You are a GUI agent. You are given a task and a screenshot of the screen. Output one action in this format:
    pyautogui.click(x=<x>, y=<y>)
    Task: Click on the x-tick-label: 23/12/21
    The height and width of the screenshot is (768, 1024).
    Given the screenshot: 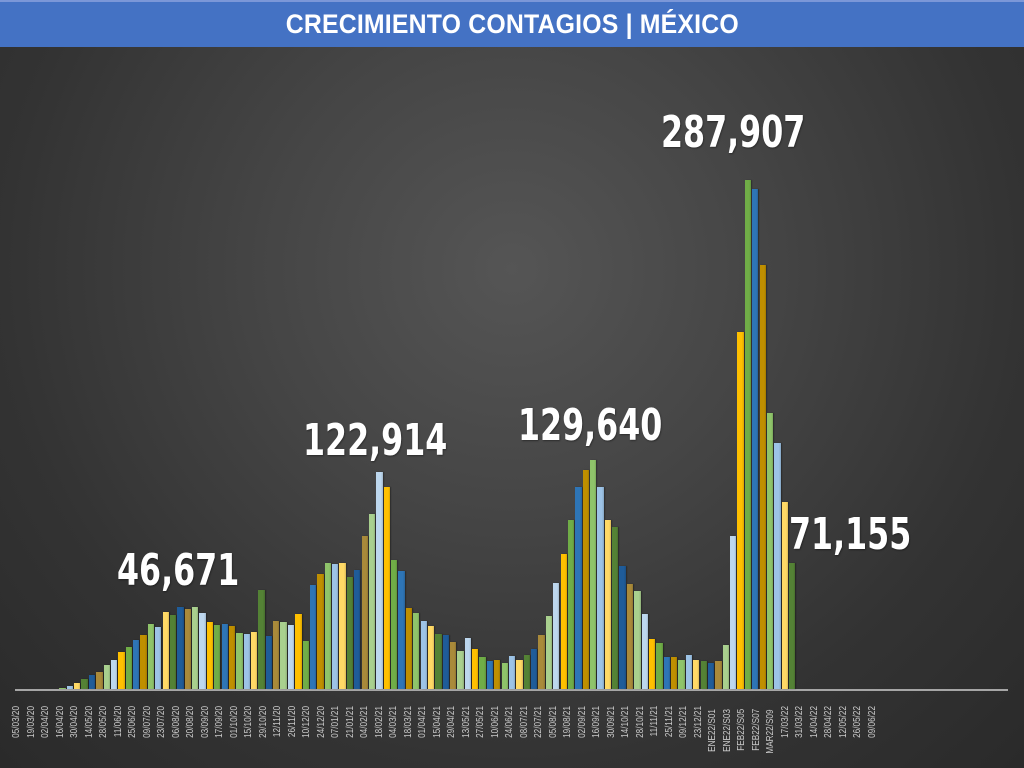 What is the action you would take?
    pyautogui.click(x=697, y=721)
    